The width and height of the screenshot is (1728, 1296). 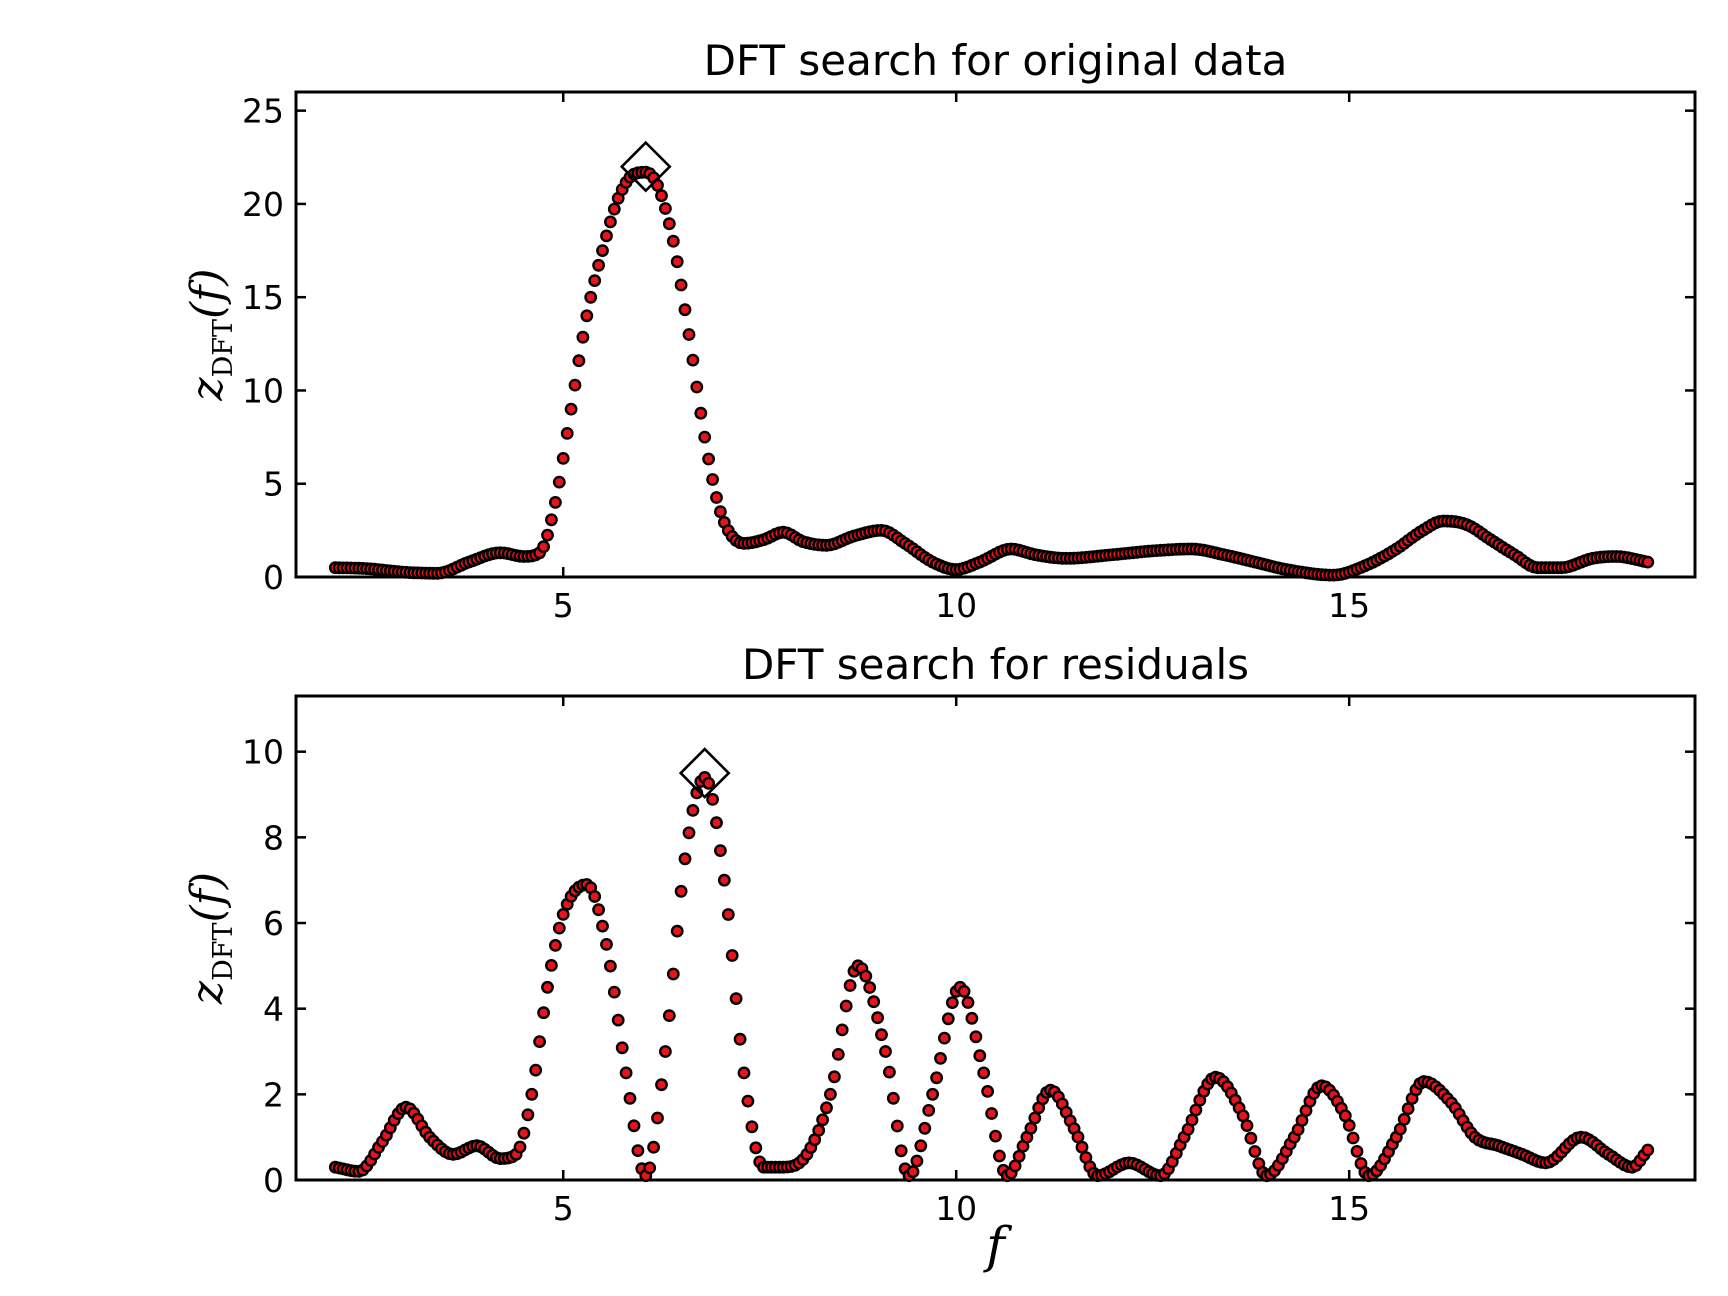 What do you see at coordinates (273, 1009) in the screenshot?
I see `y-tick-label: 4` at bounding box center [273, 1009].